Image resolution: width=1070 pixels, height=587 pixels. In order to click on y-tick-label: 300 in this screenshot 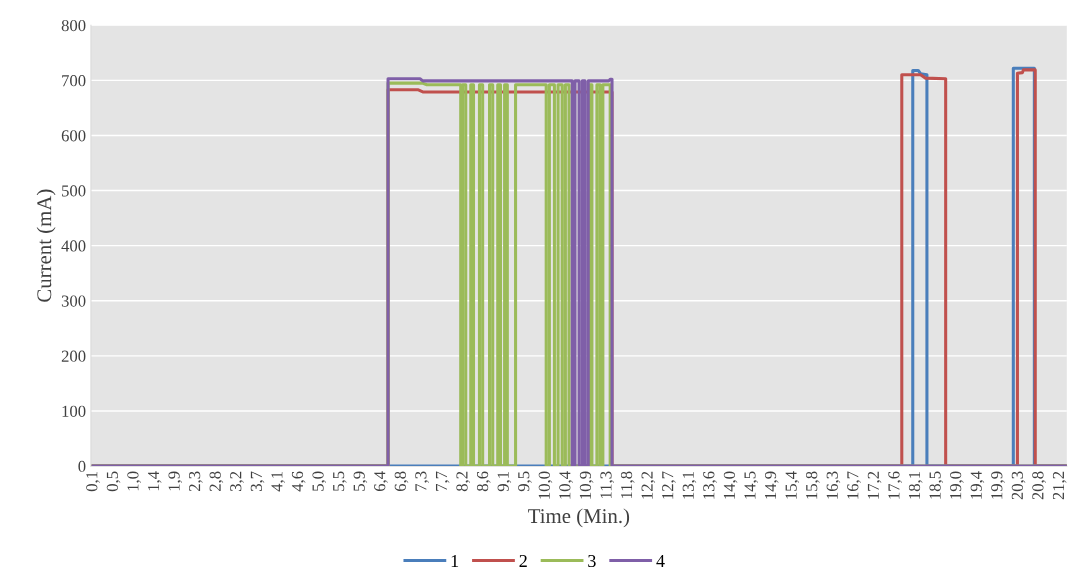, I will do `click(73, 301)`.